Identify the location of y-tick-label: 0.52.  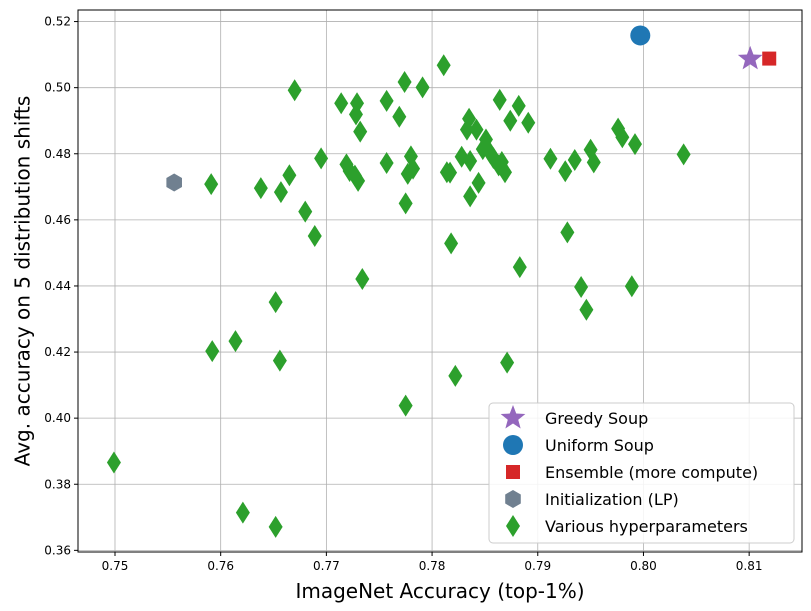
(57, 22).